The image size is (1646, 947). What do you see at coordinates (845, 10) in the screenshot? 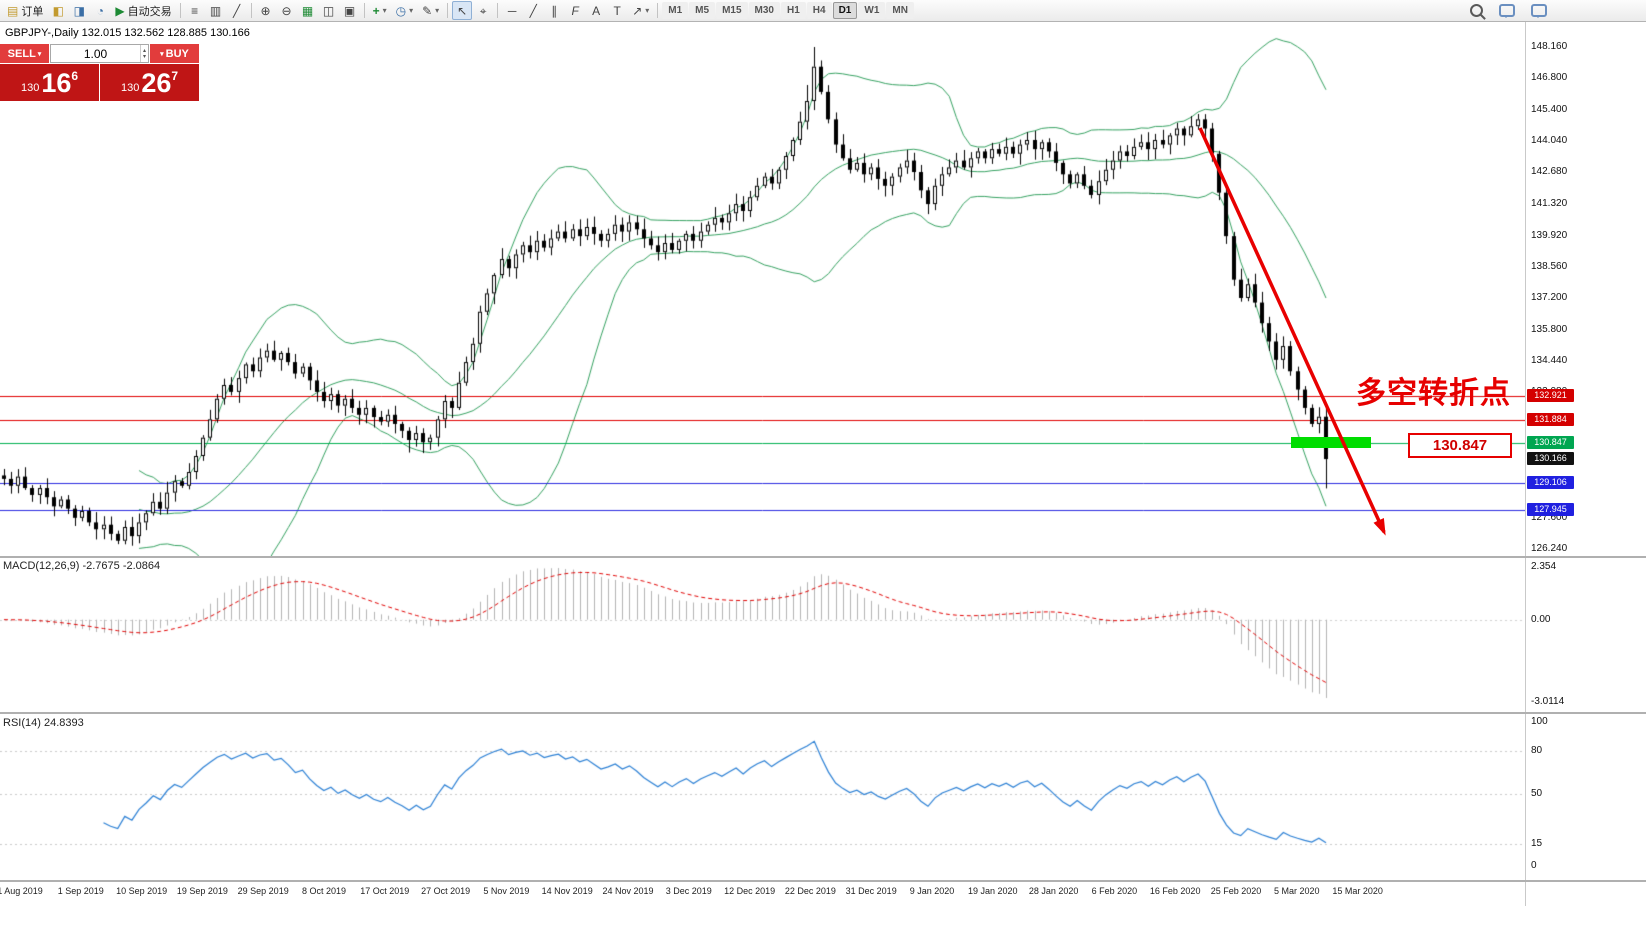
I see `timeframe-button-D1: D1` at bounding box center [845, 10].